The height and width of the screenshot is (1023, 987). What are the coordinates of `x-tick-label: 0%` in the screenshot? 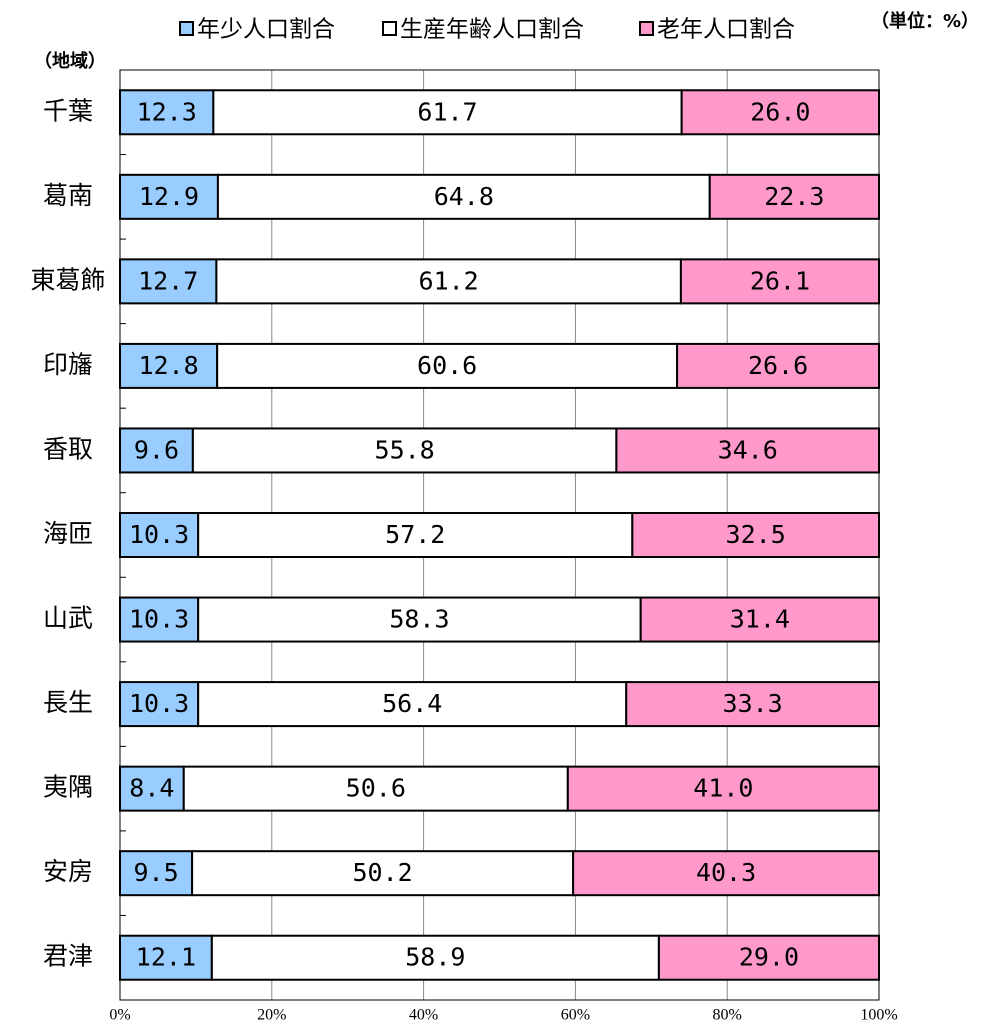 It's located at (119, 1015).